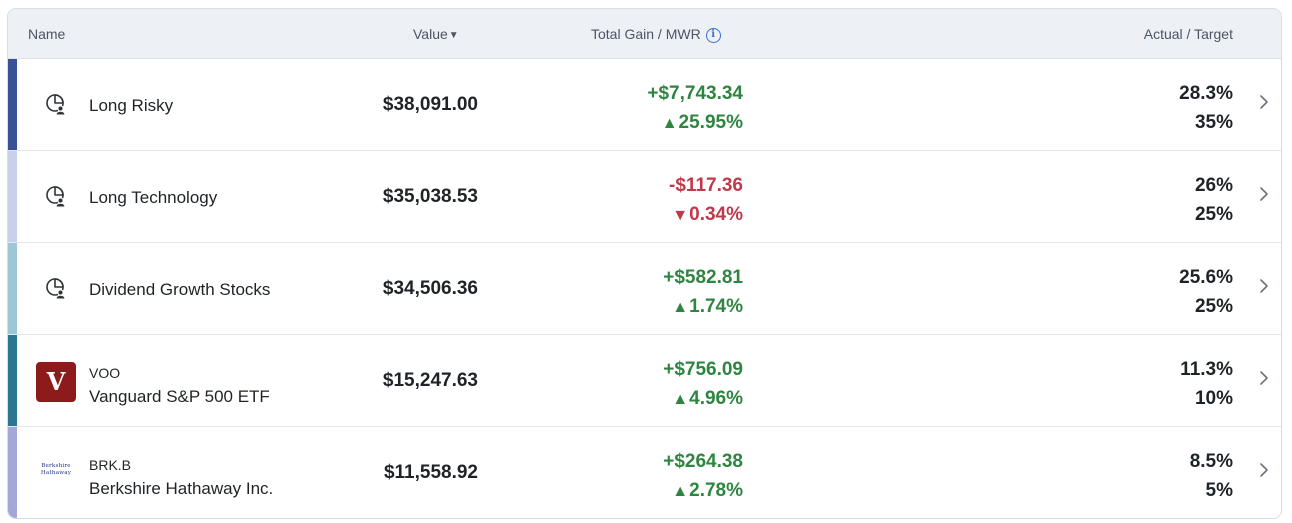 This screenshot has height=523, width=1292. I want to click on actual-target: 26% 25%, so click(1214, 200).